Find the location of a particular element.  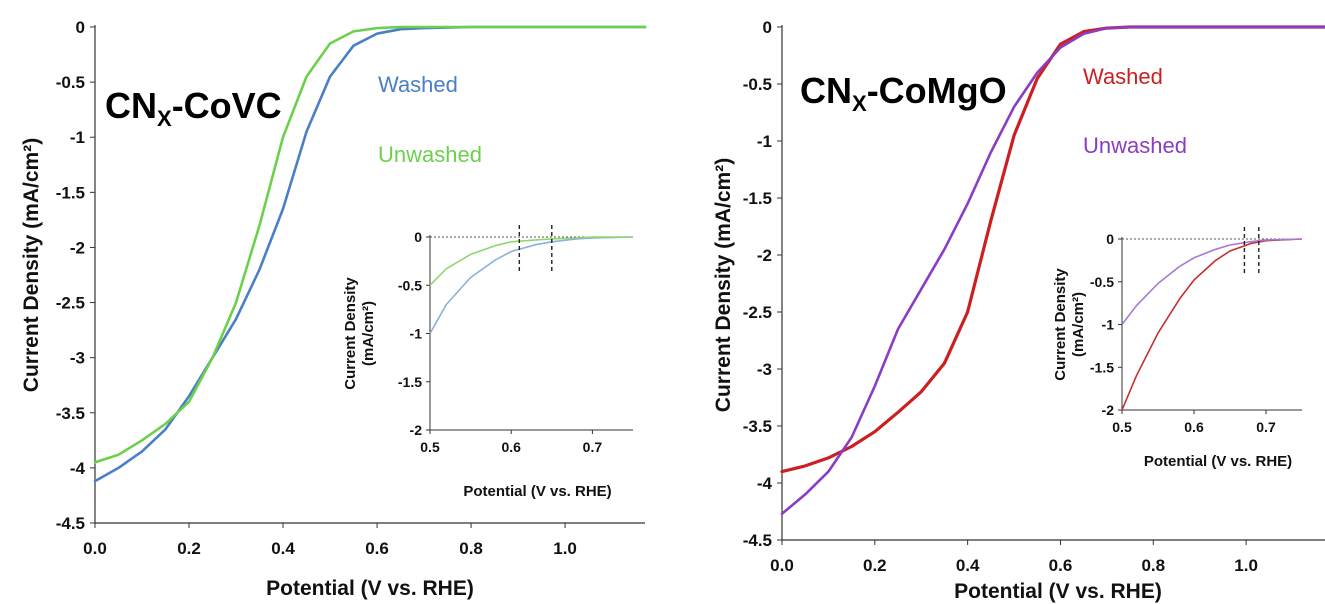

title-rest: -CoMgO is located at coordinates (937, 90).